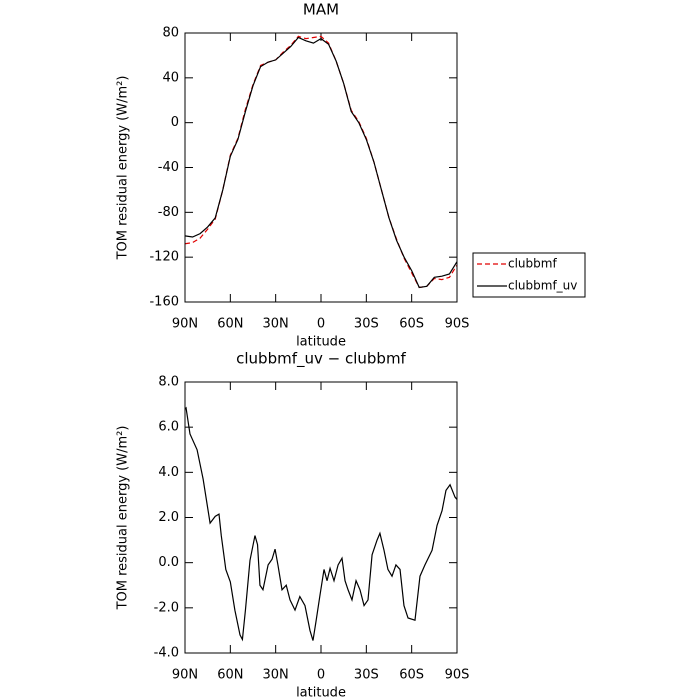 The width and height of the screenshot is (700, 700). I want to click on y-tick-label: -2.0, so click(166, 607).